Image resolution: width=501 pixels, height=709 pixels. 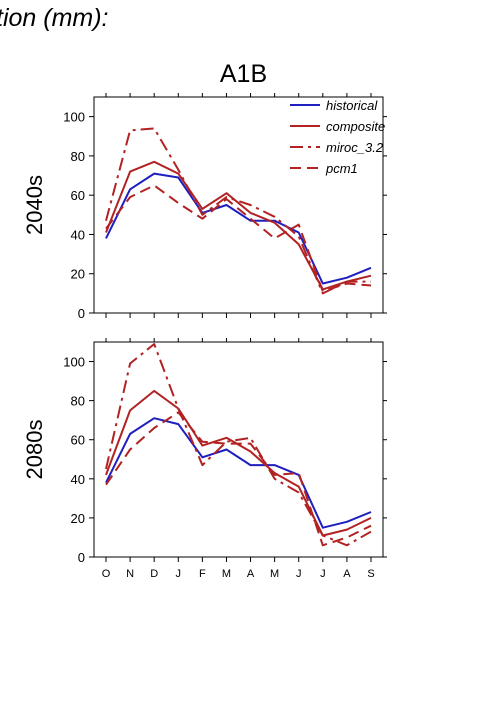 I want to click on header-title: tion (mm):, so click(x=54, y=18).